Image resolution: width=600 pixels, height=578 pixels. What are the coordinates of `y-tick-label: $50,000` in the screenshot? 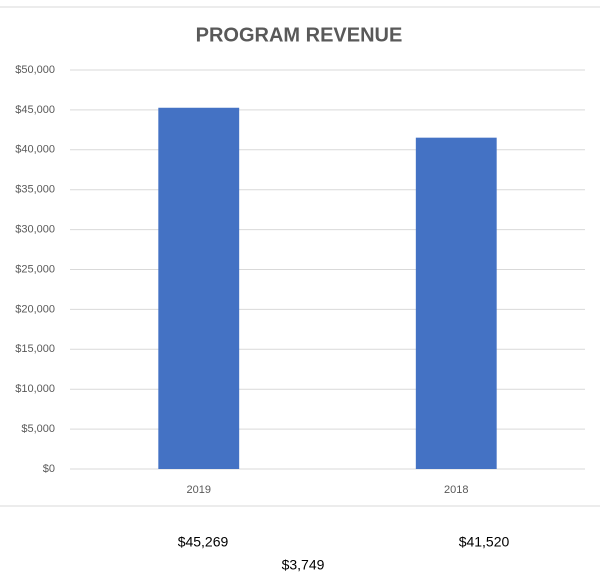 It's located at (35, 70).